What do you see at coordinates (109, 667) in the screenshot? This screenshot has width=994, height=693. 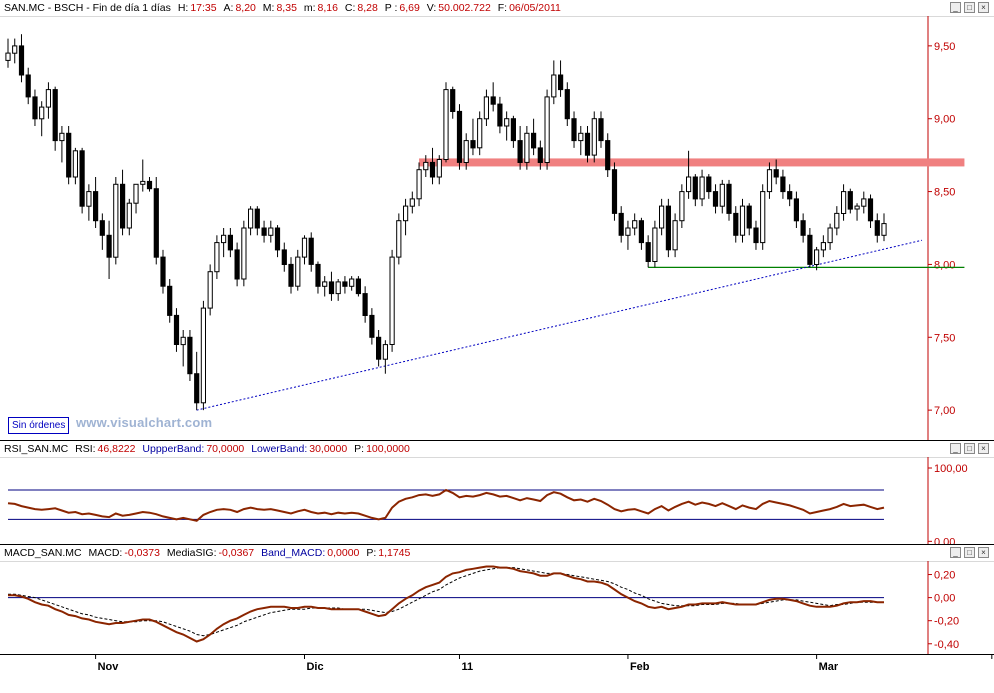 I see `x-tick-label: Nov` at bounding box center [109, 667].